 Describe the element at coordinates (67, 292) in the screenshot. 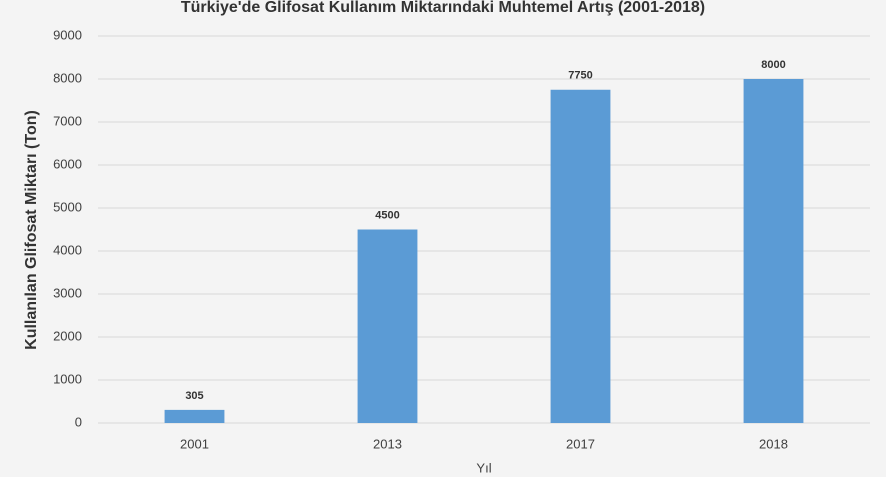

I see `y-tick-label: 3000` at that location.